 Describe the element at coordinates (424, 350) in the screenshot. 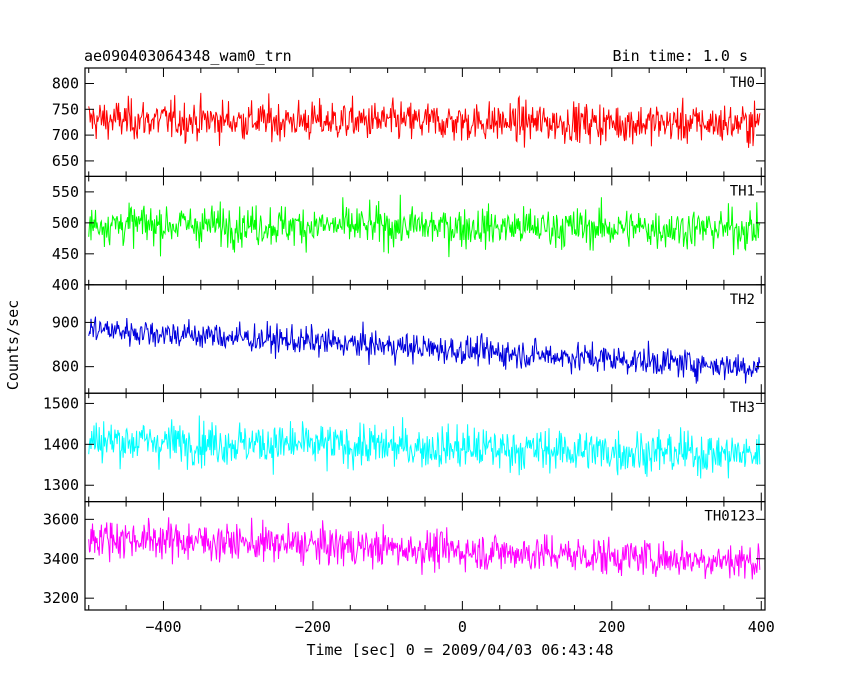

I see `series-line-th2` at that location.